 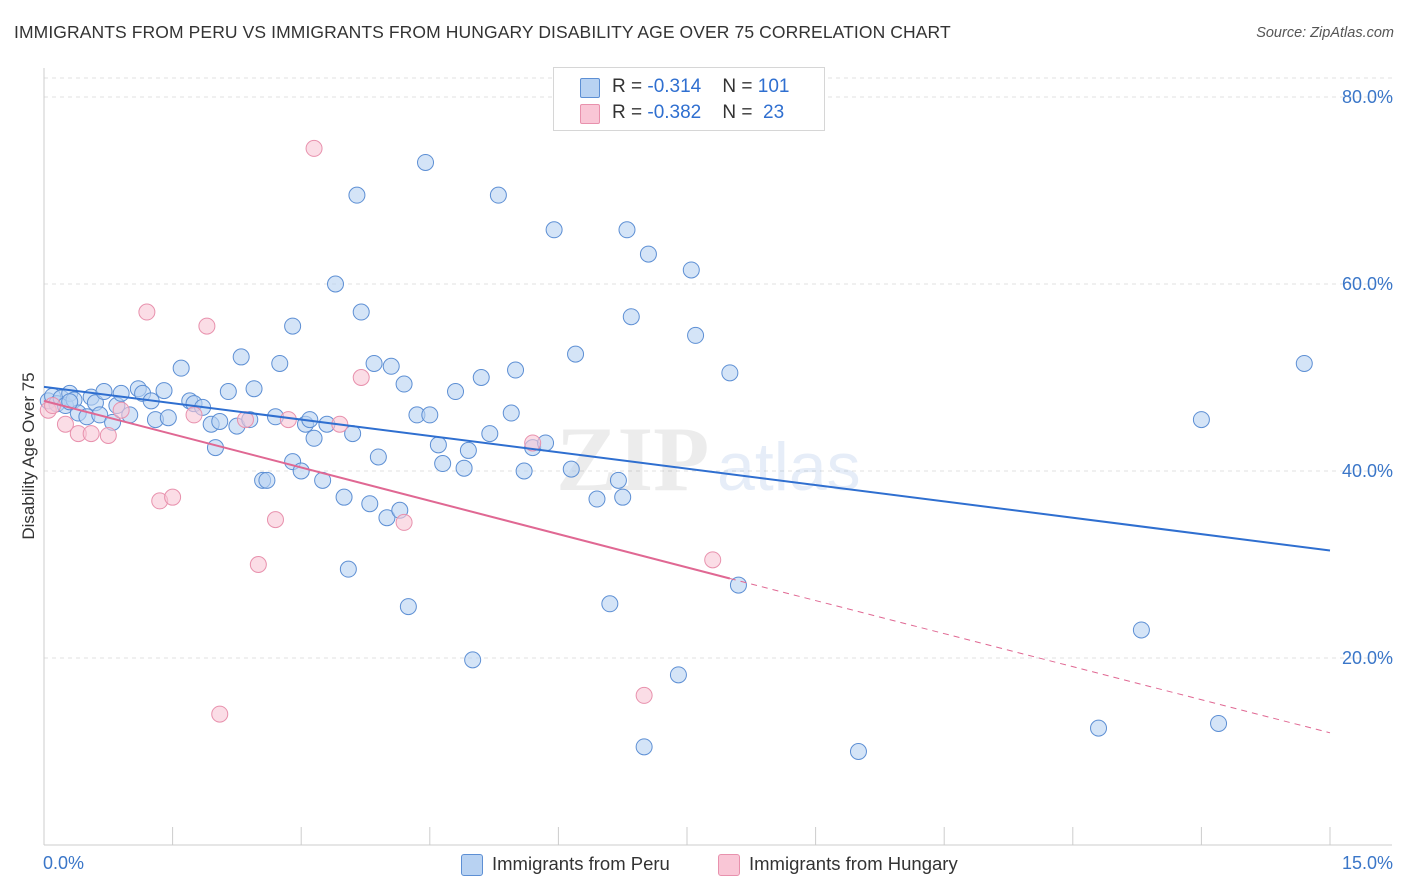 What do you see at coordinates (630, 112) in the screenshot?
I see `legend-r-label: R =` at bounding box center [630, 112].